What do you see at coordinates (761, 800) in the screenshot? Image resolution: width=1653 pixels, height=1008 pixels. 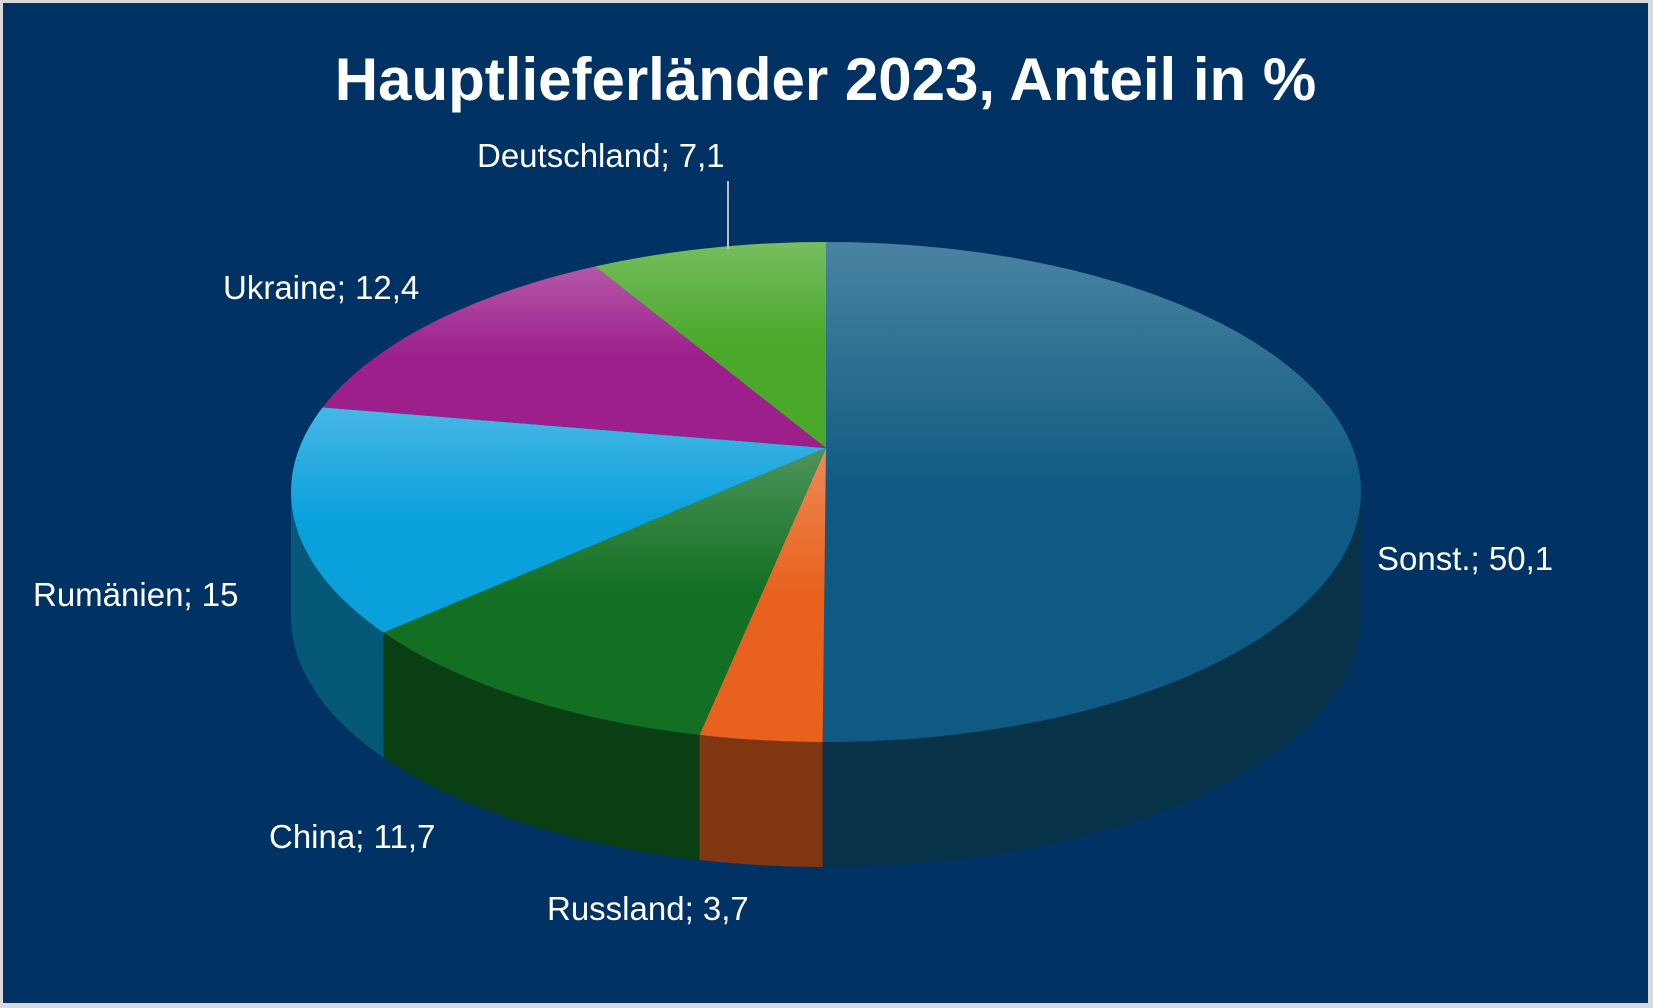 I see `pie-side-russland` at bounding box center [761, 800].